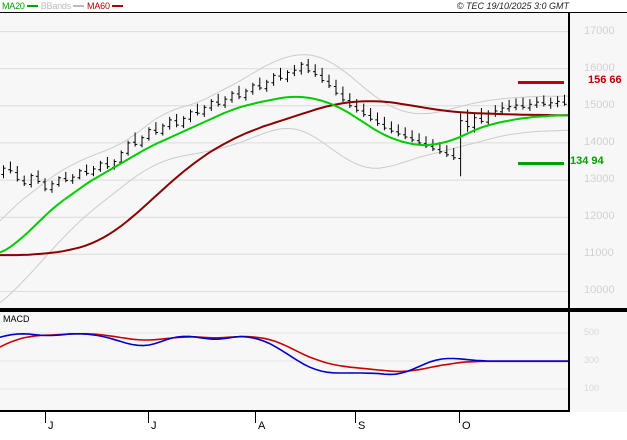 This screenshot has height=440, width=627. Describe the element at coordinates (599, 179) in the screenshot. I see `price-axis-tick-label: 13000` at that location.